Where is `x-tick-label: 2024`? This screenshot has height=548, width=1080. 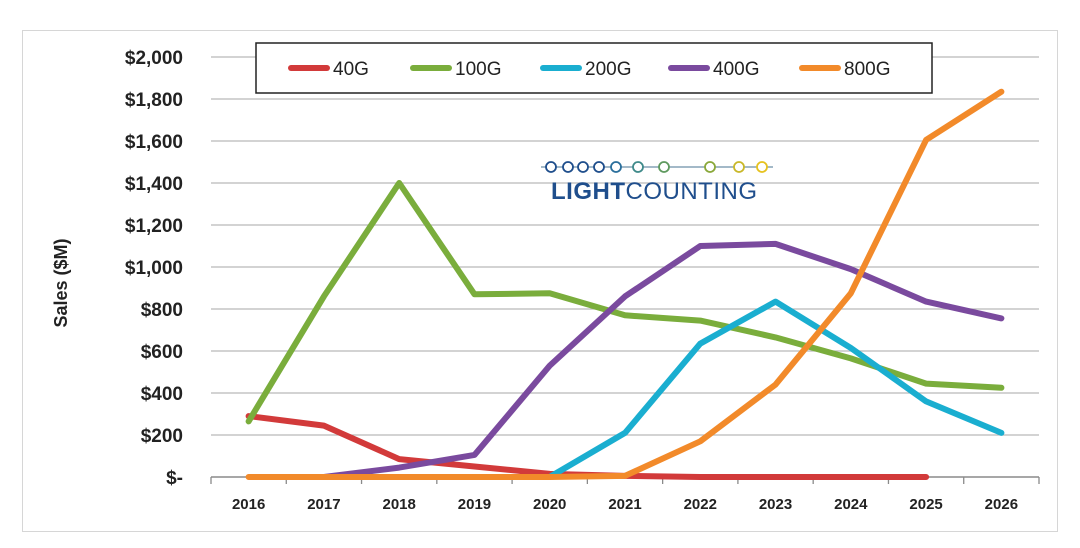
x-tick-label: 2024 is located at coordinates (851, 504).